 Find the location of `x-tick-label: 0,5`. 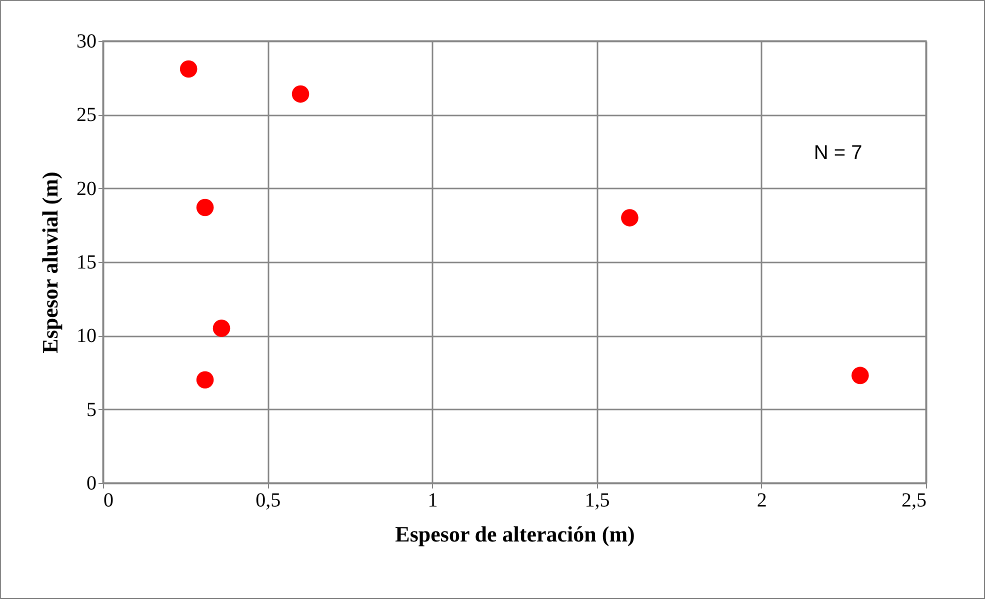

x-tick-label: 0,5 is located at coordinates (268, 501).